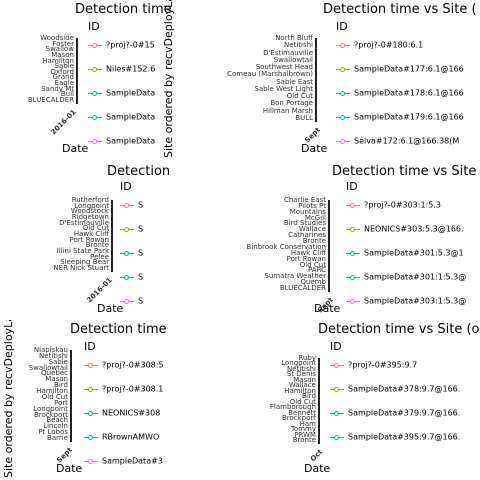 The image size is (480, 480). What do you see at coordinates (293, 59) in the screenshot?
I see `y-tick-label: Swallowtail` at bounding box center [293, 59].